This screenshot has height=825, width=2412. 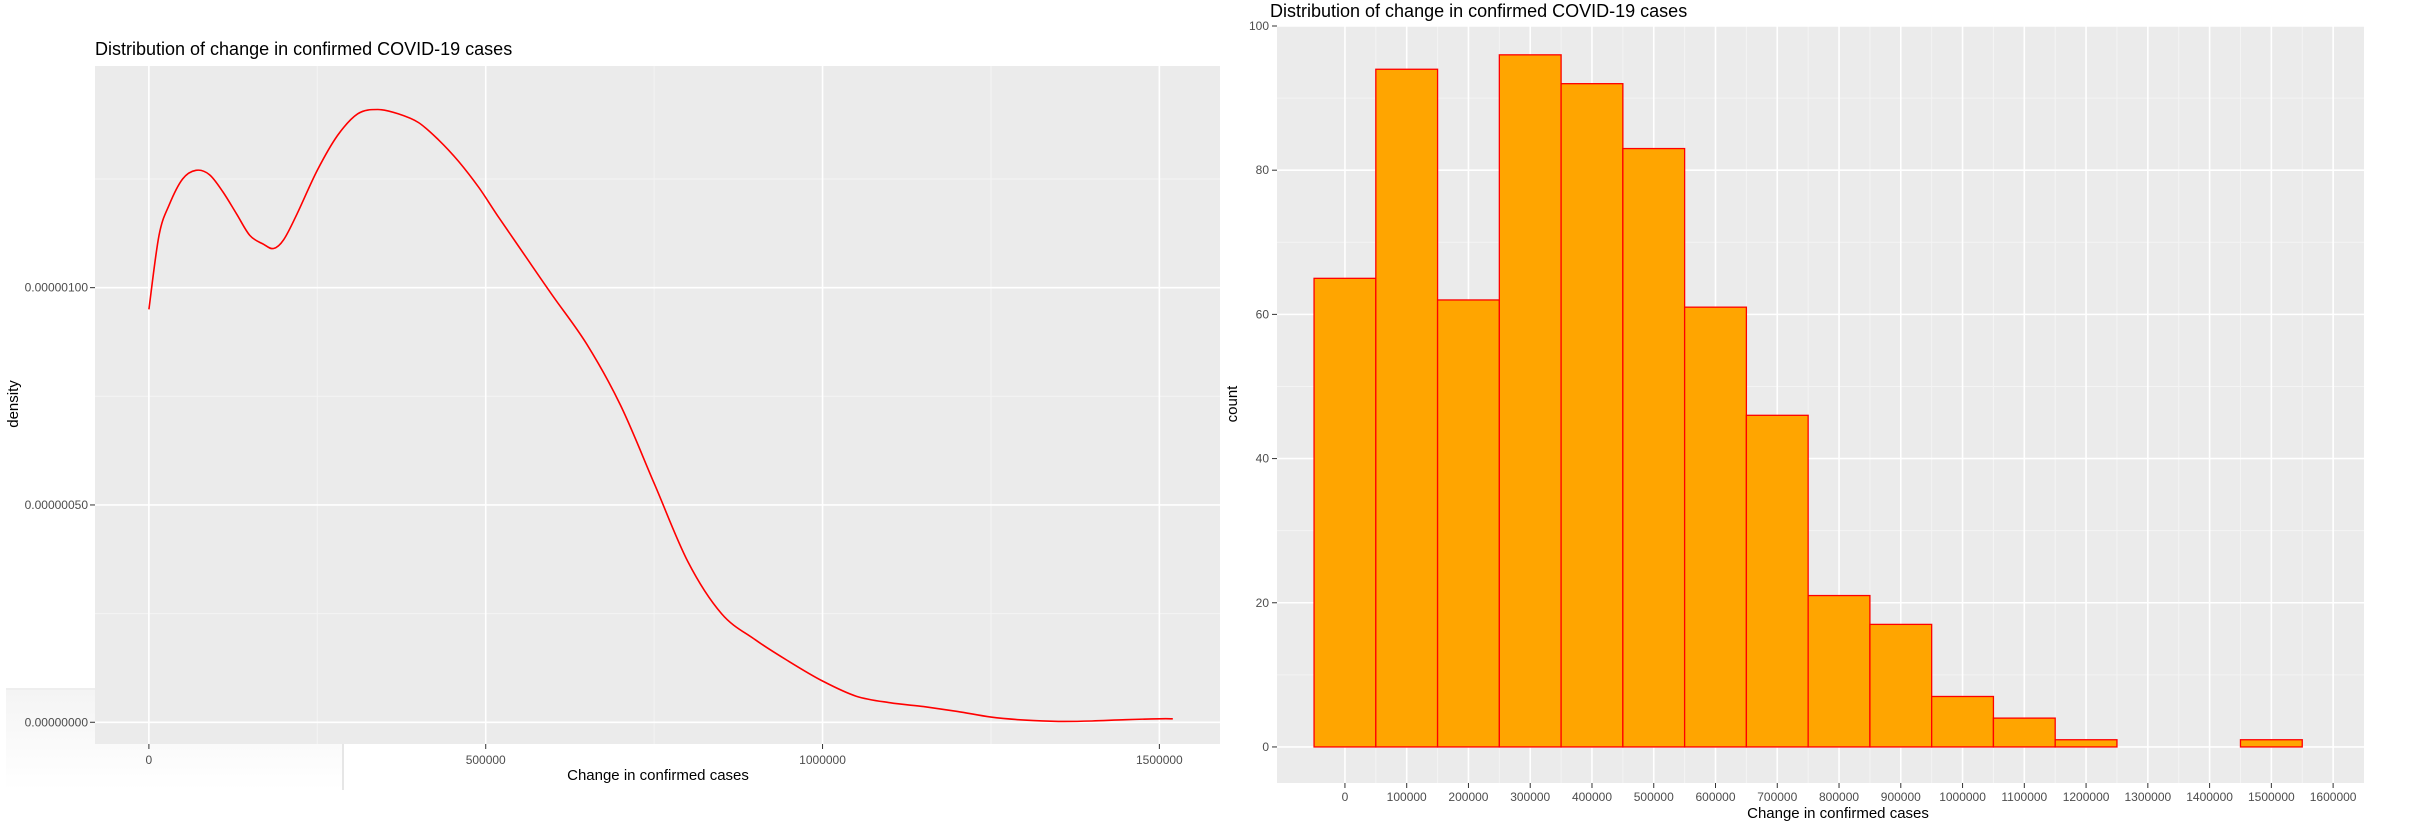 I want to click on histogram-x-tick-label: 300000, so click(x=1530, y=797).